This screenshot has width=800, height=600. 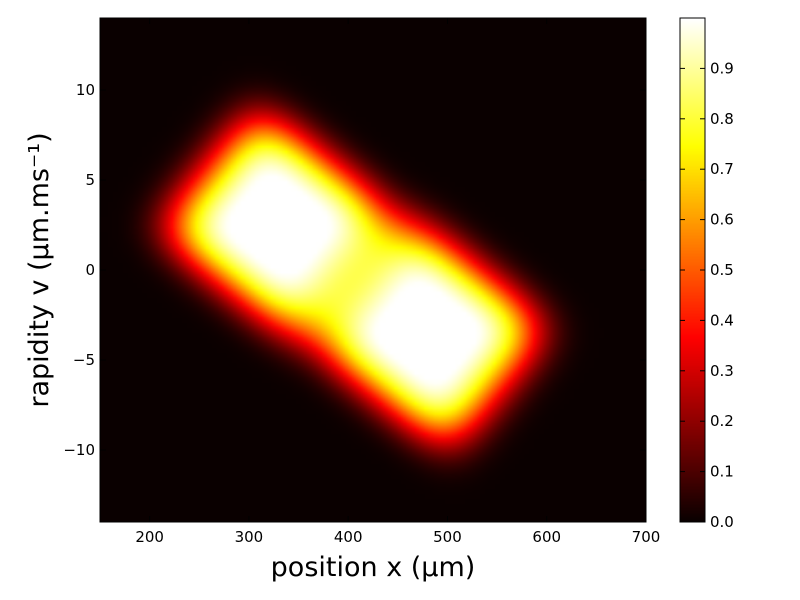 What do you see at coordinates (90, 270) in the screenshot?
I see `y-tick-label: 0` at bounding box center [90, 270].